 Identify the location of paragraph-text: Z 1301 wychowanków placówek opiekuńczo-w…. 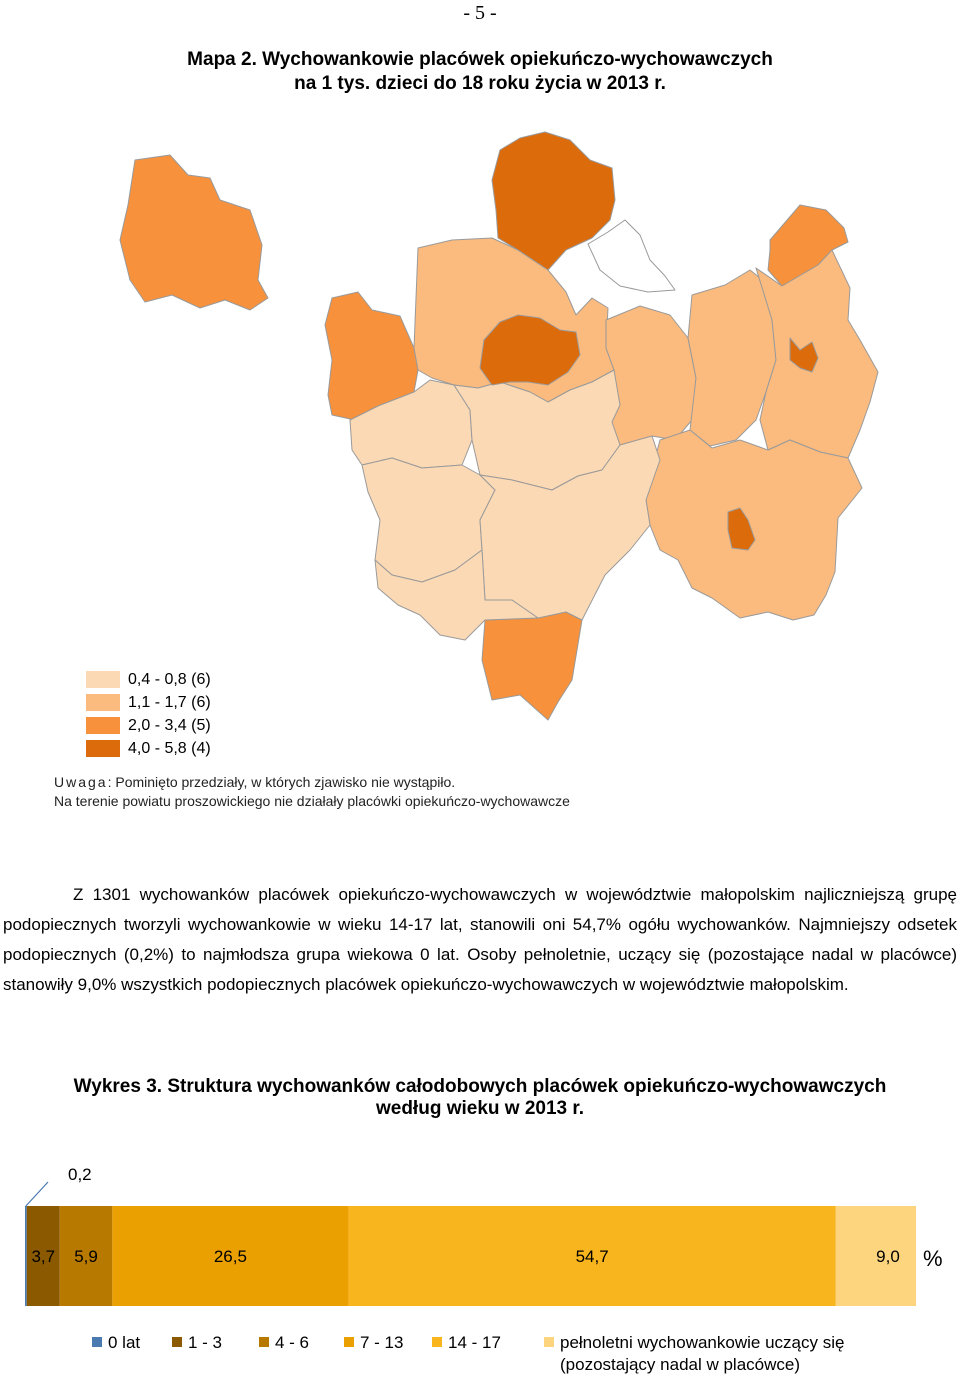
(480, 939).